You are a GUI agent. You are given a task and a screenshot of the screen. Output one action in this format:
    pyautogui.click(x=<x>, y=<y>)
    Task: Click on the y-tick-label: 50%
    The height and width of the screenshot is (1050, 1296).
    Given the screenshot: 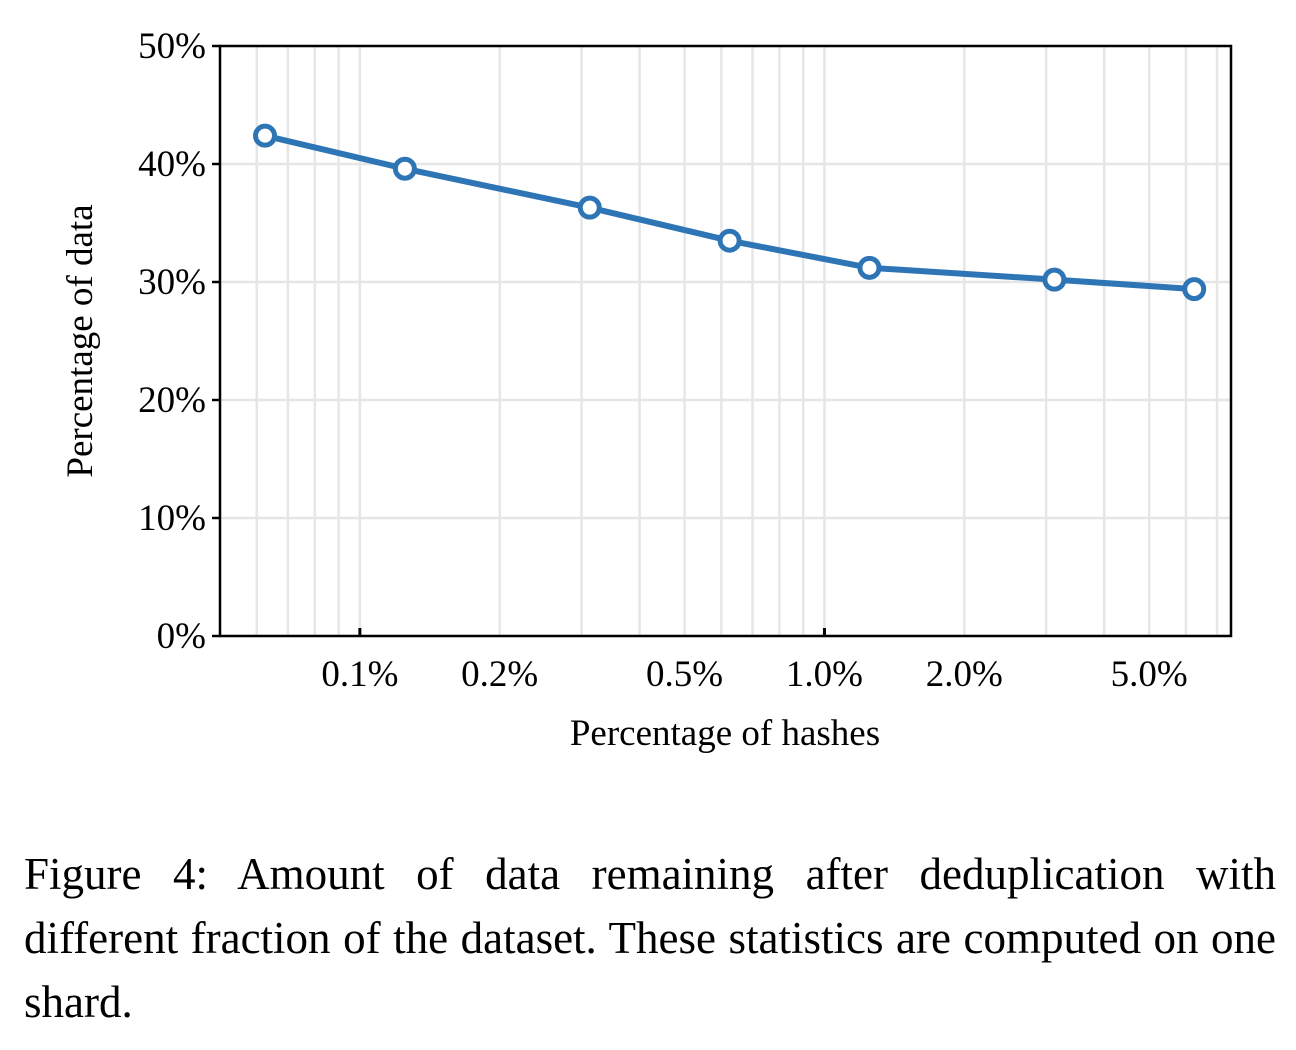 What is the action you would take?
    pyautogui.click(x=172, y=46)
    